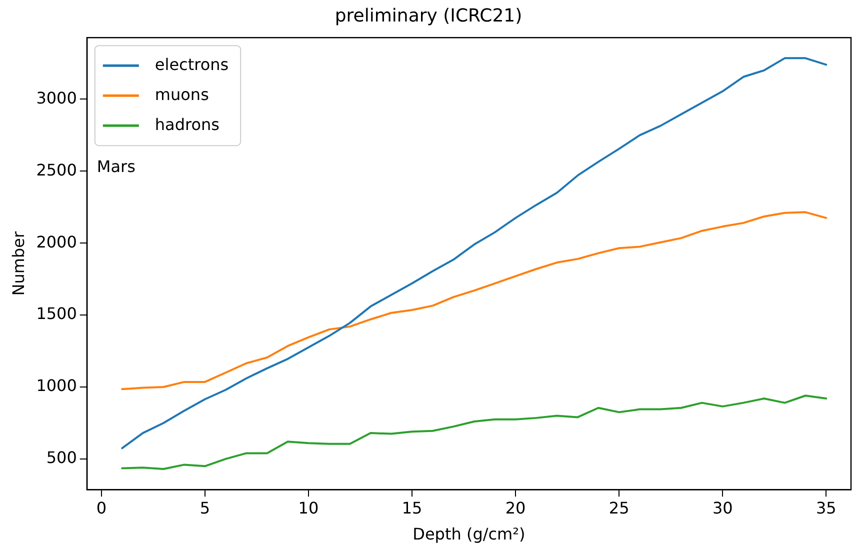 Image resolution: width=855 pixels, height=551 pixels. What do you see at coordinates (116, 166) in the screenshot?
I see `annotation: Mars` at bounding box center [116, 166].